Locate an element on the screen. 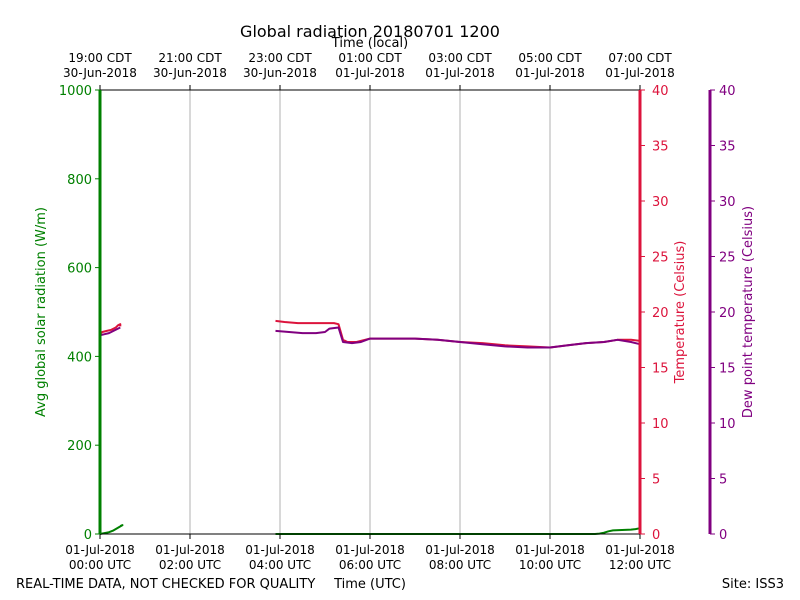  dewpoint-tick-label: 25 is located at coordinates (727, 258).